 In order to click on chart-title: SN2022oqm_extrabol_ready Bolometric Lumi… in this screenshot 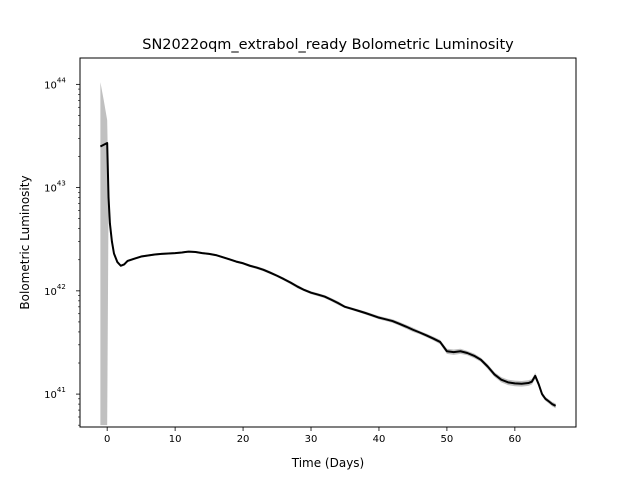, I will do `click(328, 45)`.